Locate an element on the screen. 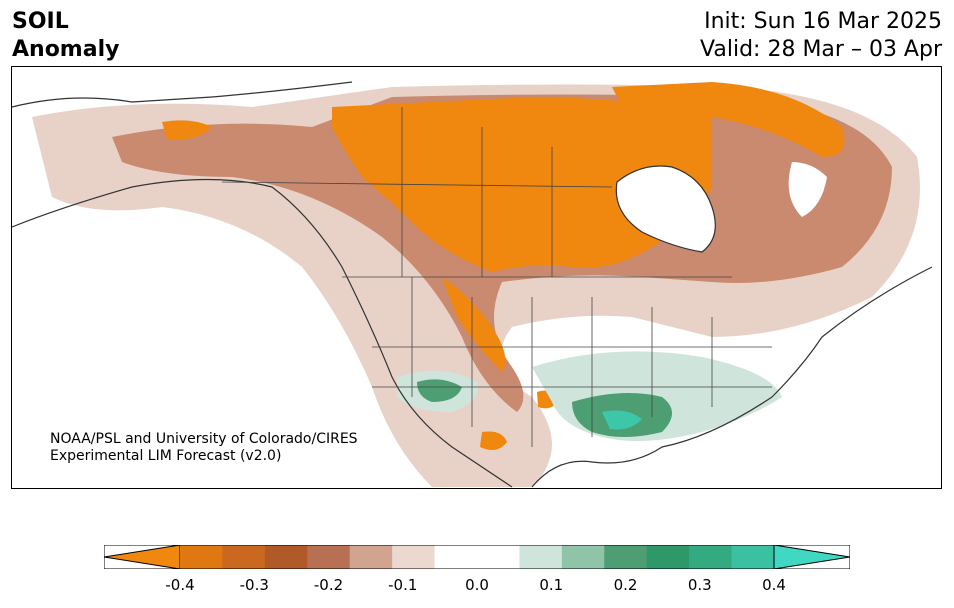 This screenshot has height=608, width=954. init-date: Init: Sun 16 Mar 2025 is located at coordinates (823, 21).